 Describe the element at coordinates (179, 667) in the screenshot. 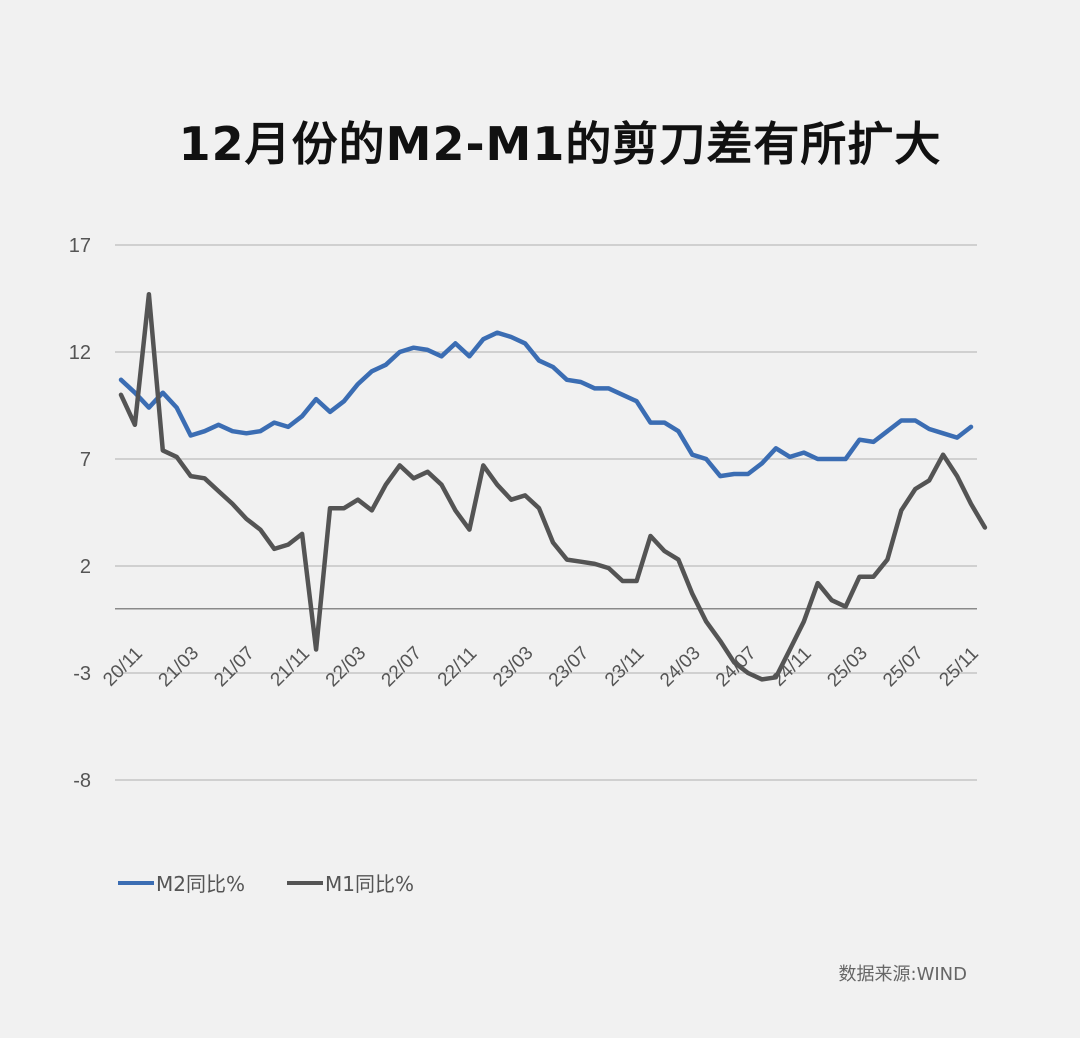

I see `x-tick-label: 21/03` at that location.